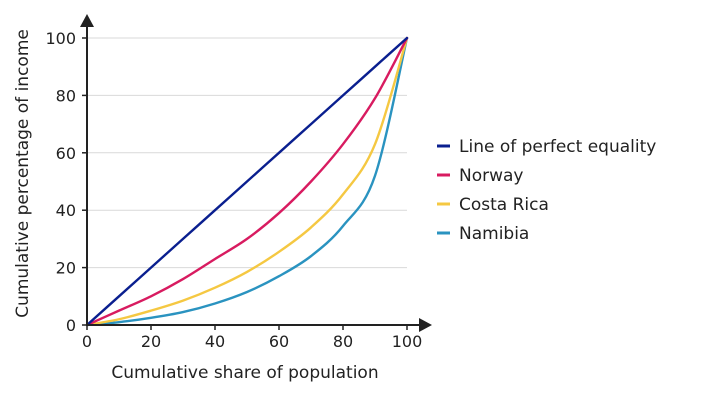 The image size is (721, 407). I want to click on y-tick-labels: 0 20 40 60 80 100, so click(60, 182).